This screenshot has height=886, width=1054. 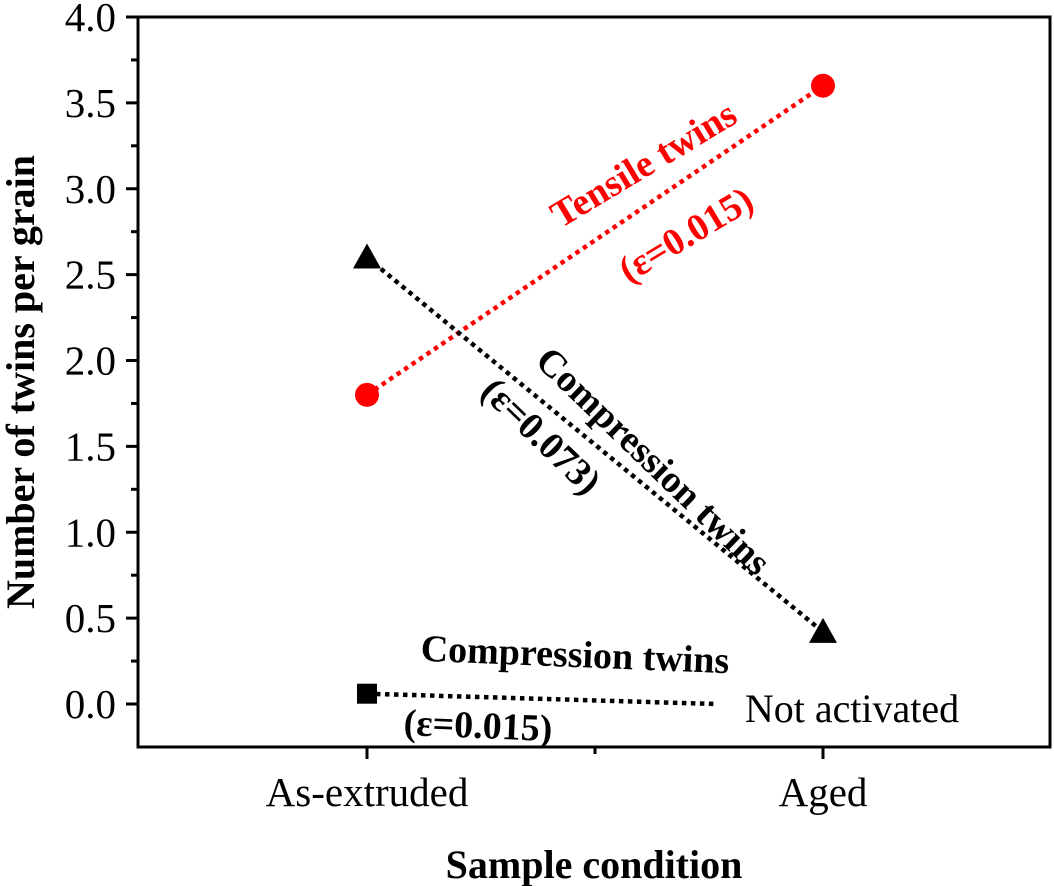 I want to click on not-activated-label: Not activated, so click(x=852, y=708).